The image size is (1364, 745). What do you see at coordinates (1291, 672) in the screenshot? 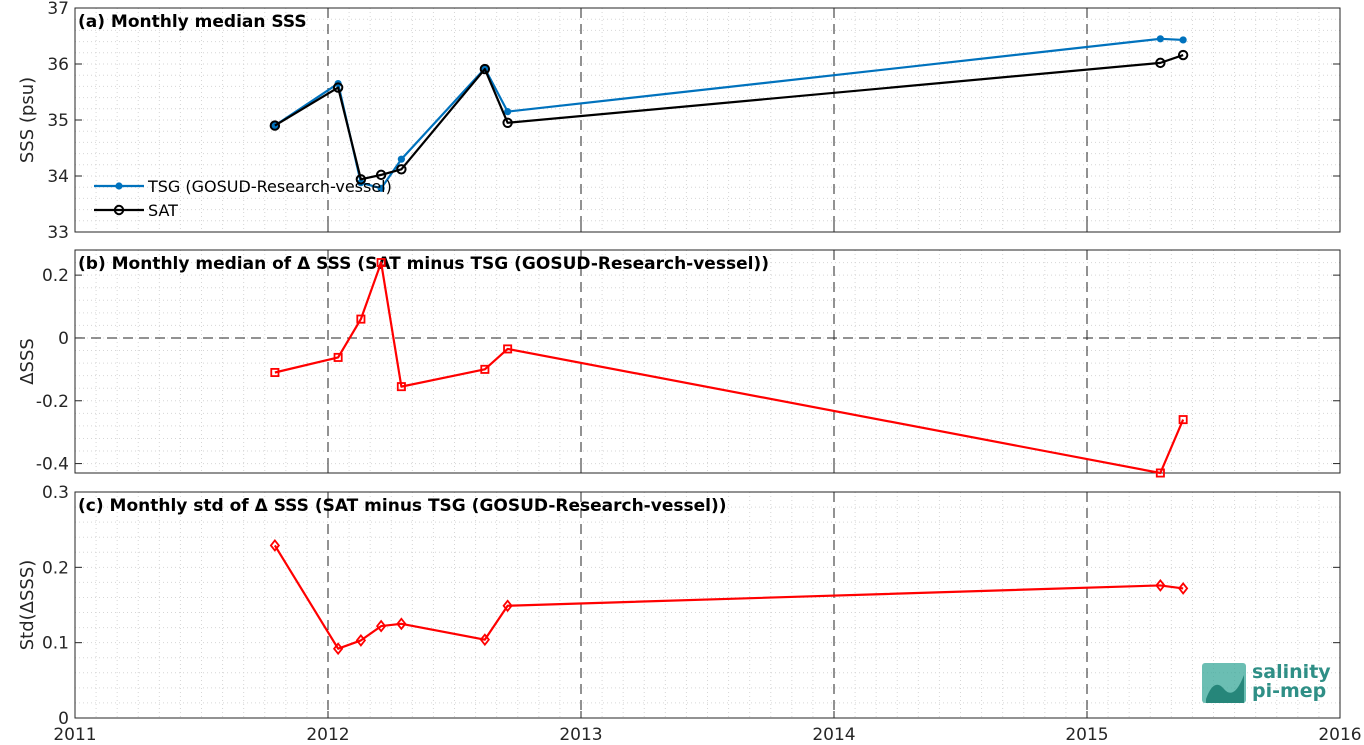
I see `logo-line1: salinity` at bounding box center [1291, 672].